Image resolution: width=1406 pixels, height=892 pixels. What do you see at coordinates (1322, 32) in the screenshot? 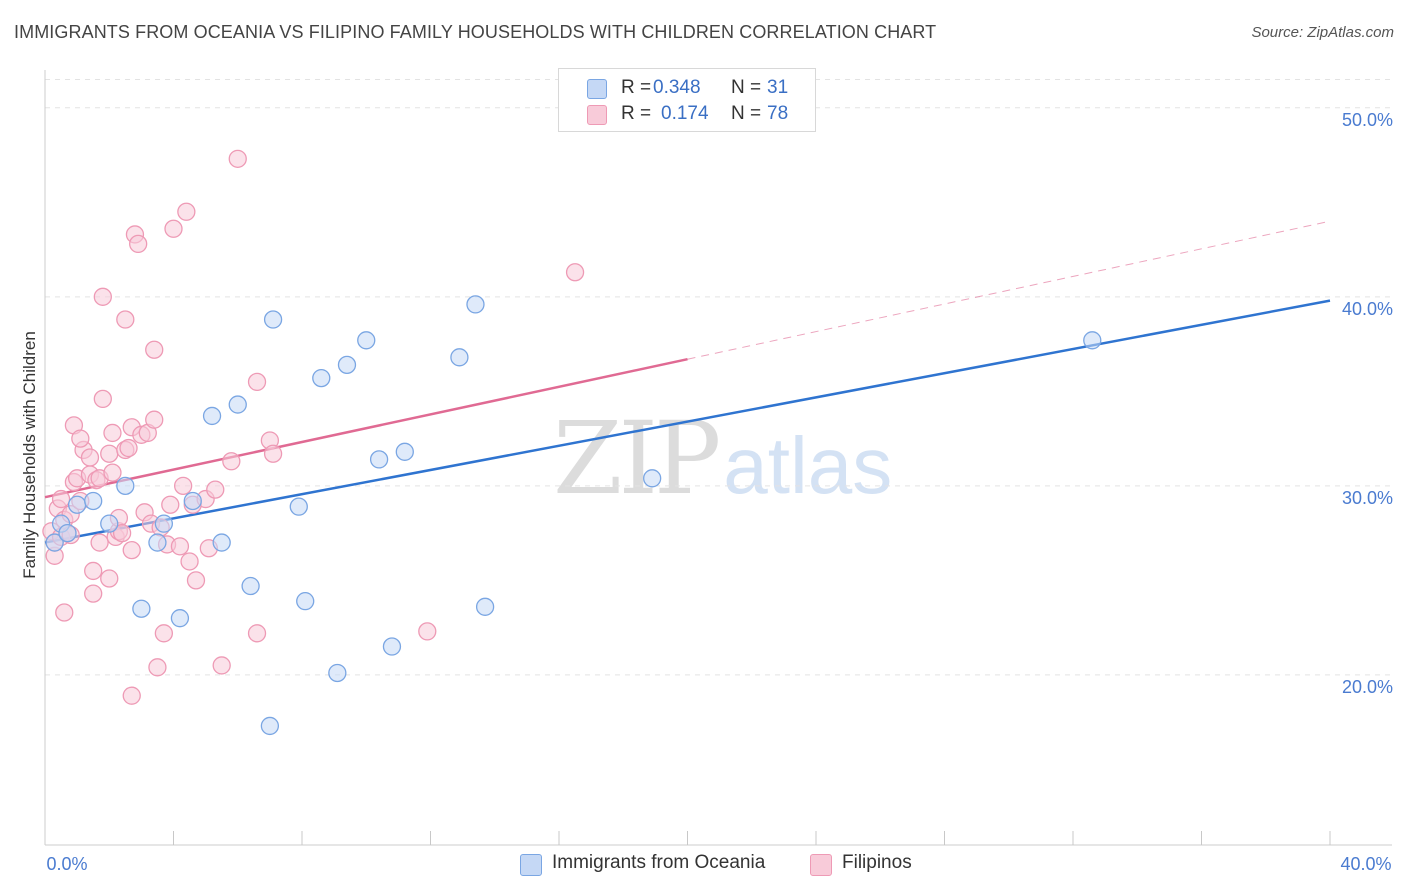
I see `chart-source: Source: ZipAtlas.com` at bounding box center [1322, 32].